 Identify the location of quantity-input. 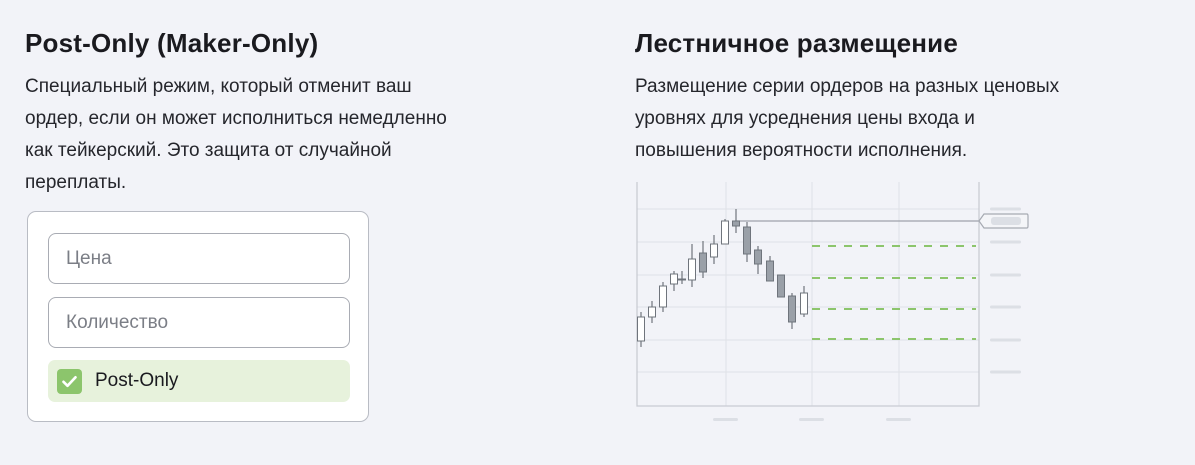
(199, 322).